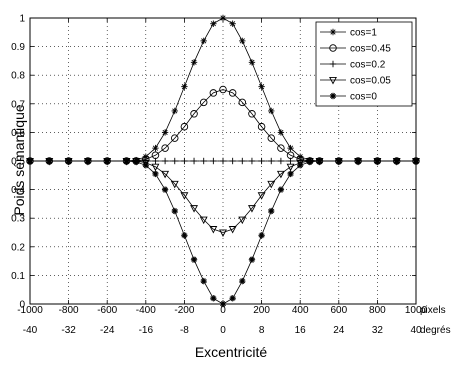  Describe the element at coordinates (338, 310) in the screenshot. I see `x-tick-label: 600` at that location.